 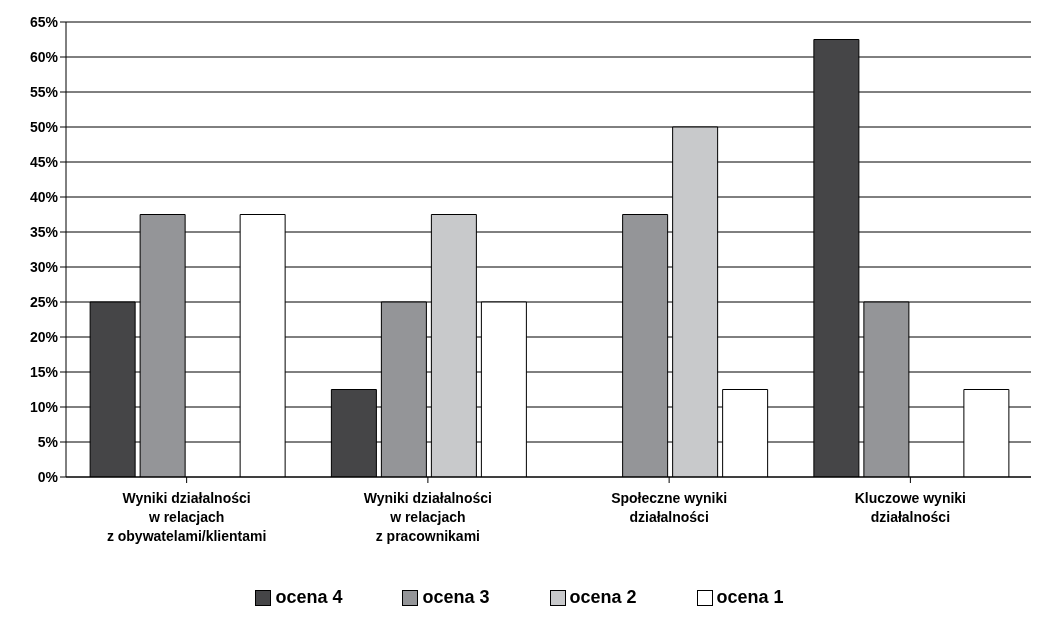 I want to click on y-tick-label: 10%, so click(x=44, y=406).